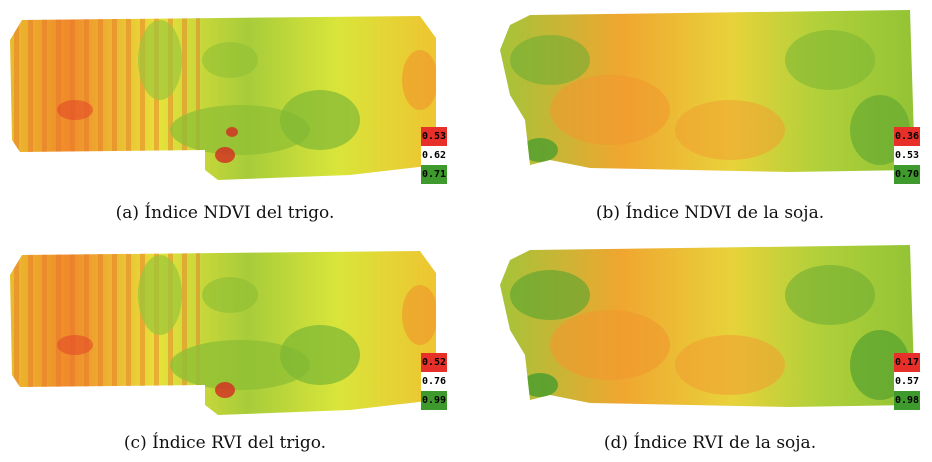 The height and width of the screenshot is (462, 932). I want to click on legend: 0.53 0.62 0.71, so click(434, 155).